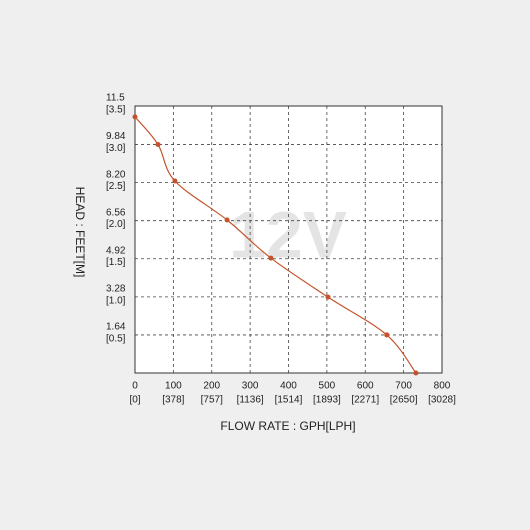 Image resolution: width=530 pixels, height=530 pixels. What do you see at coordinates (250, 400) in the screenshot?
I see `x2-tick-label: [1136]` at bounding box center [250, 400].